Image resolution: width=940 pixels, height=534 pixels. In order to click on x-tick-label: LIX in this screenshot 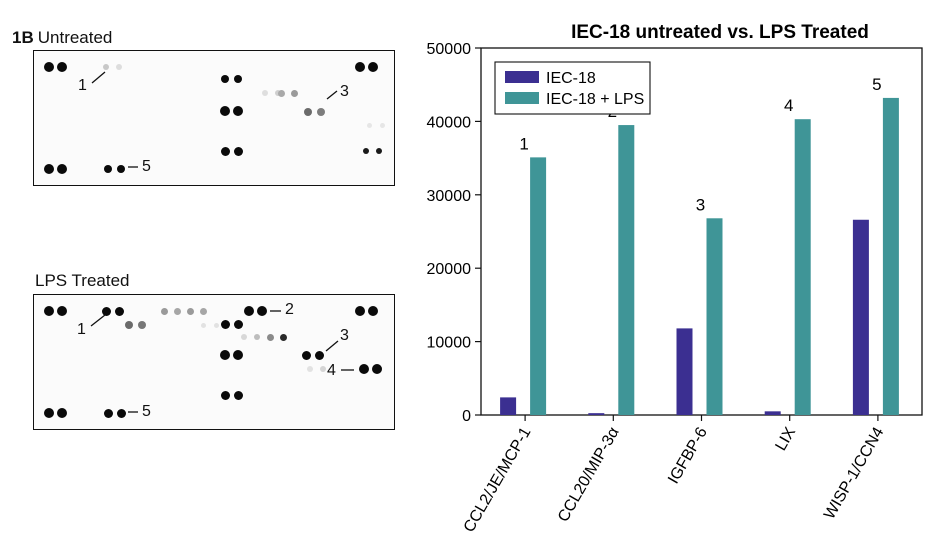, I will do `click(785, 439)`.